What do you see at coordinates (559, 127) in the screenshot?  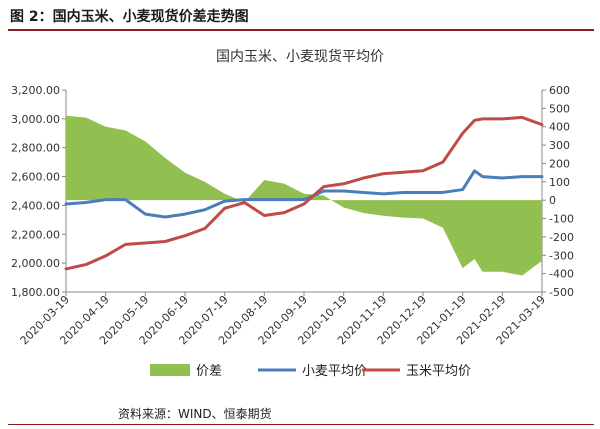 I see `y-right-tick-label: 400` at bounding box center [559, 127].